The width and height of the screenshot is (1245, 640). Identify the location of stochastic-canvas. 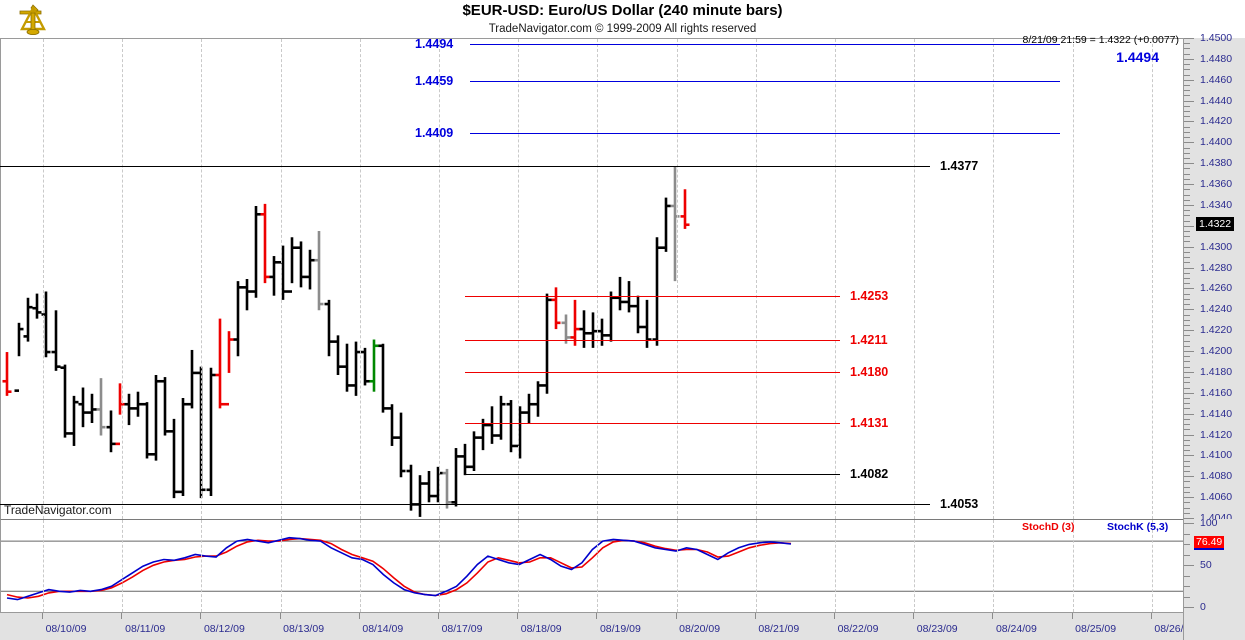
(592, 568).